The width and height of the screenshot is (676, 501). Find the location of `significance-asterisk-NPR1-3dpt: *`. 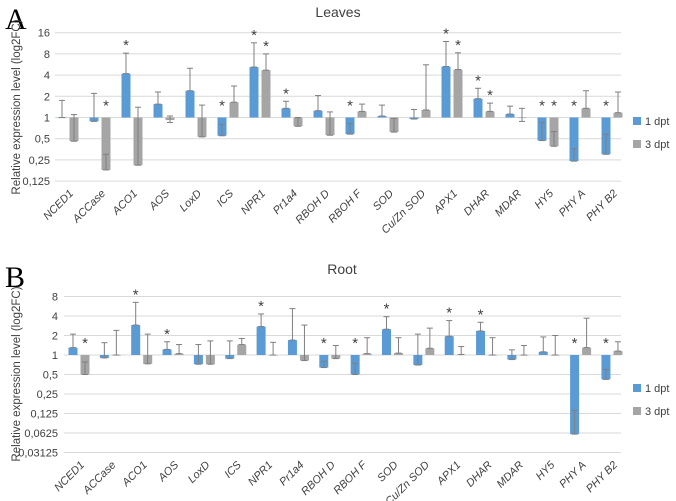

significance-asterisk-NPR1-3dpt: * is located at coordinates (266, 46).